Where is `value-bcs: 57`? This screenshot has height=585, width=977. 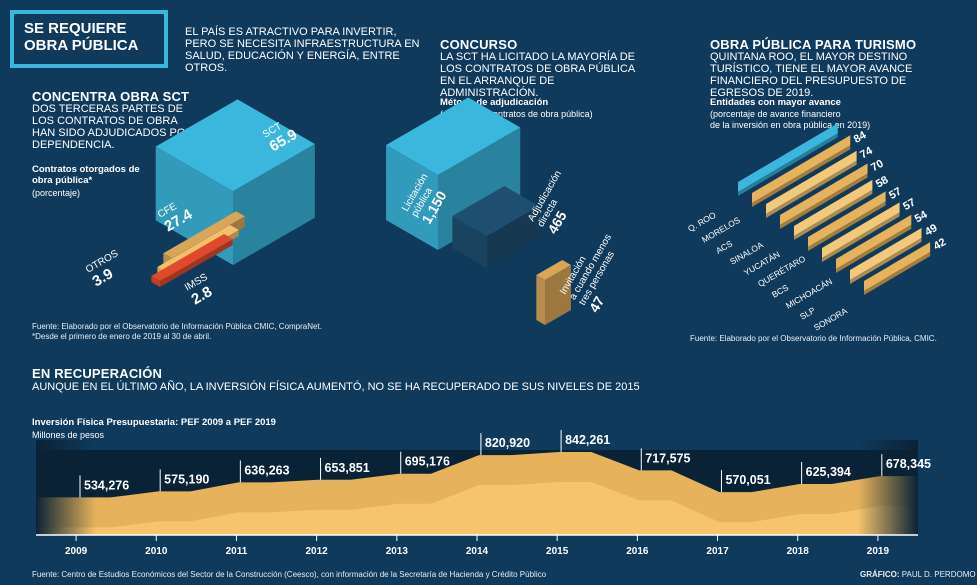
value-bcs: 57 is located at coordinates (909, 204).